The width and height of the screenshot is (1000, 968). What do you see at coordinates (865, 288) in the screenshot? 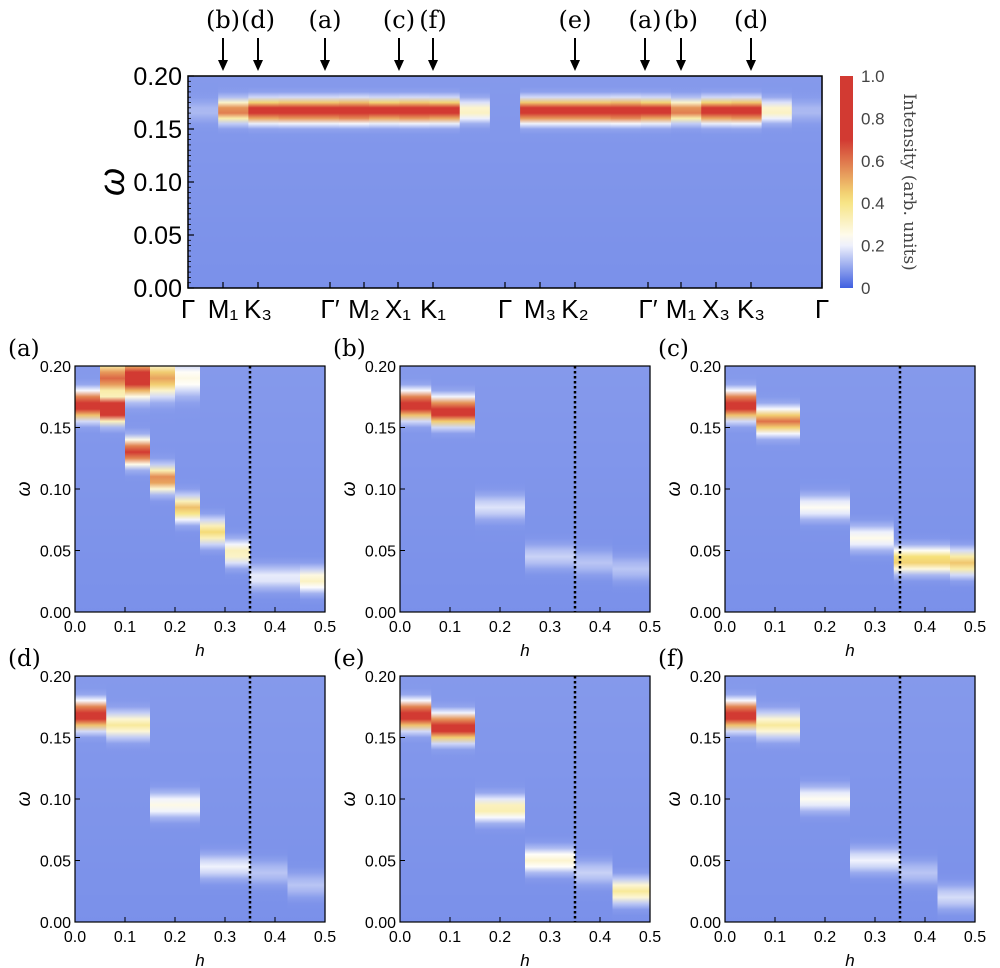
I see `colorbar-tick-label: 0` at bounding box center [865, 288].